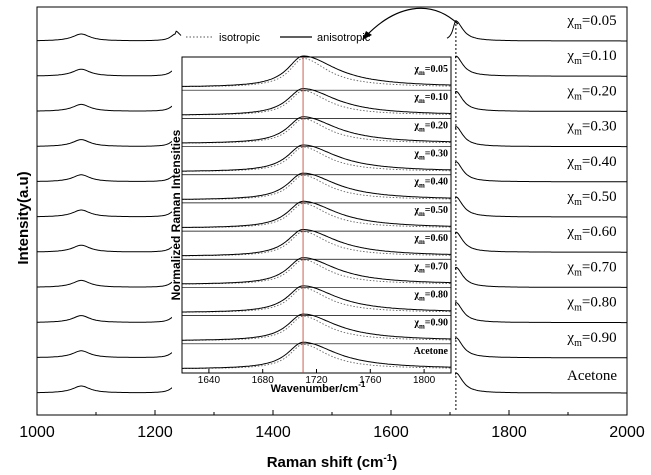  I want to click on main-series-label: χm=0.05, so click(591, 22).